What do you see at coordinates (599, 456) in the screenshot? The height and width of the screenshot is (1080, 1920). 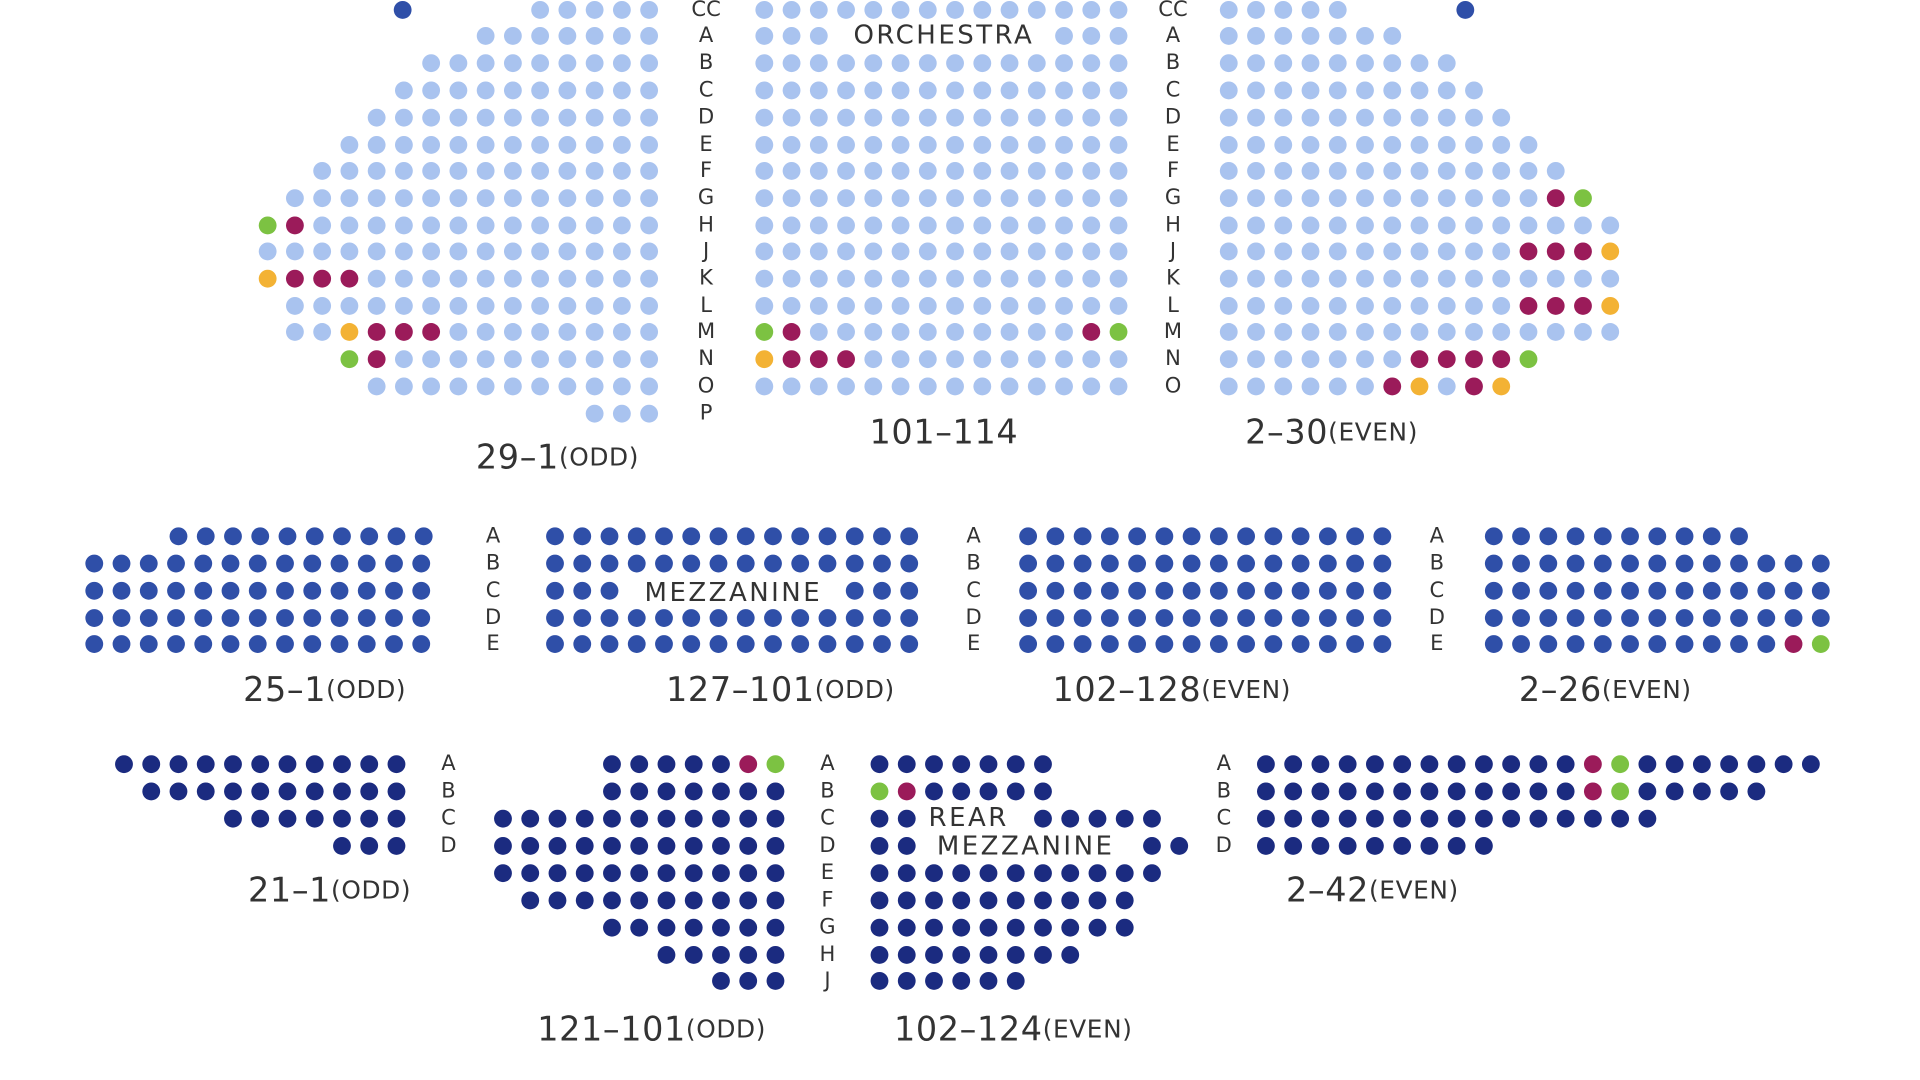 I see `section-parity: (ODD)` at bounding box center [599, 456].